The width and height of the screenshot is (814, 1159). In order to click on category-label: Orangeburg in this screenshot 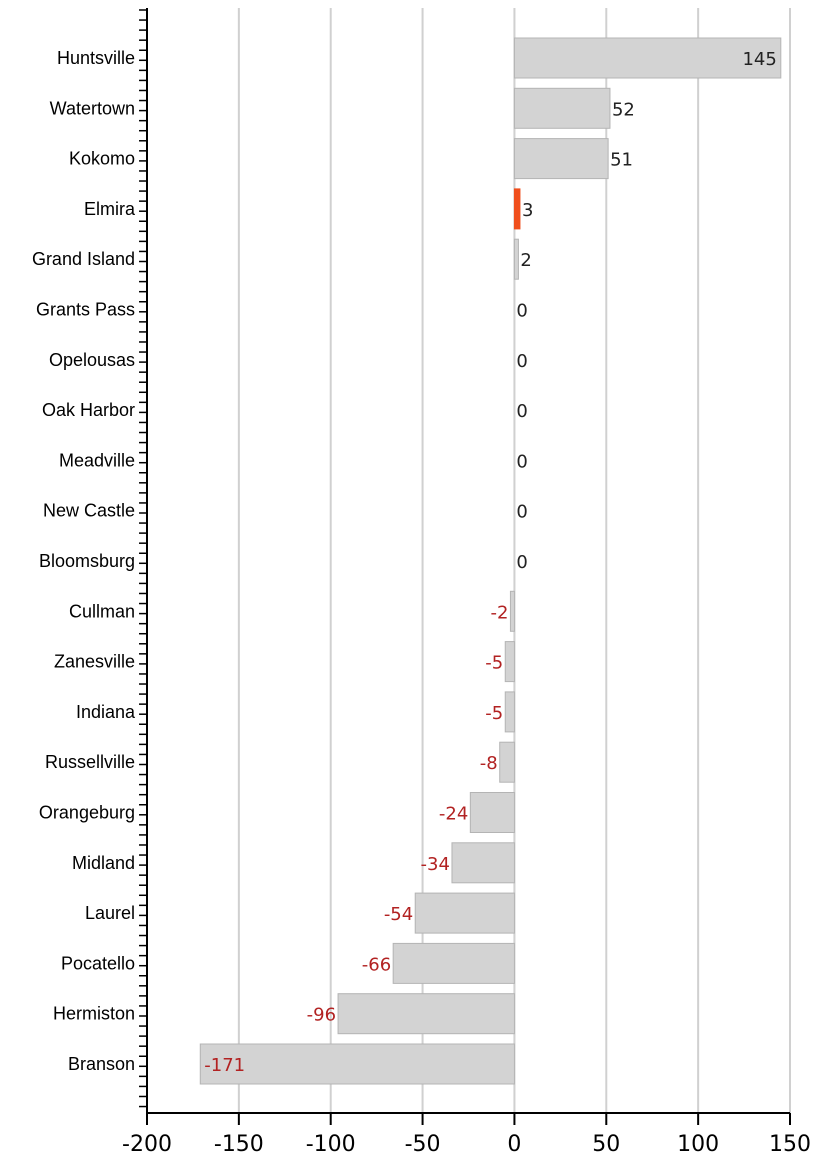, I will do `click(87, 813)`.